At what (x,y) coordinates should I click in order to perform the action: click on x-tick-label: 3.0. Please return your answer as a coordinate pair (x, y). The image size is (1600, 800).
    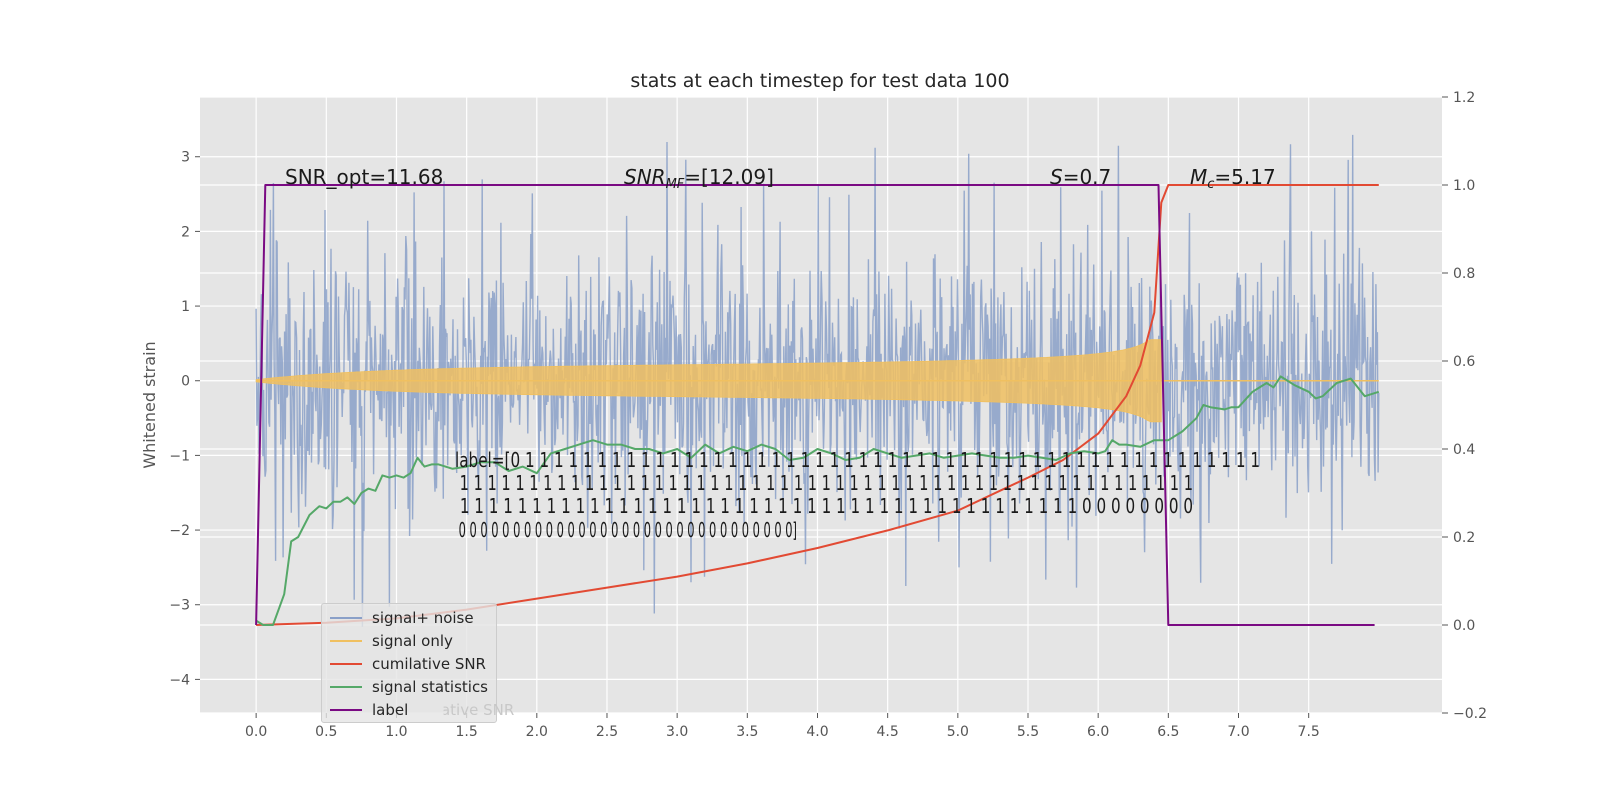
    Looking at the image, I should click on (677, 732).